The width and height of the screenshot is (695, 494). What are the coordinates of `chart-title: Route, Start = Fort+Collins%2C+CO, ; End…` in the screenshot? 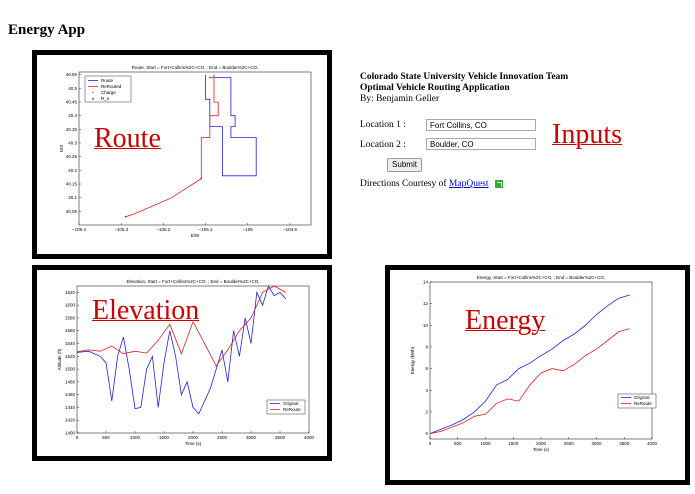 It's located at (195, 67).